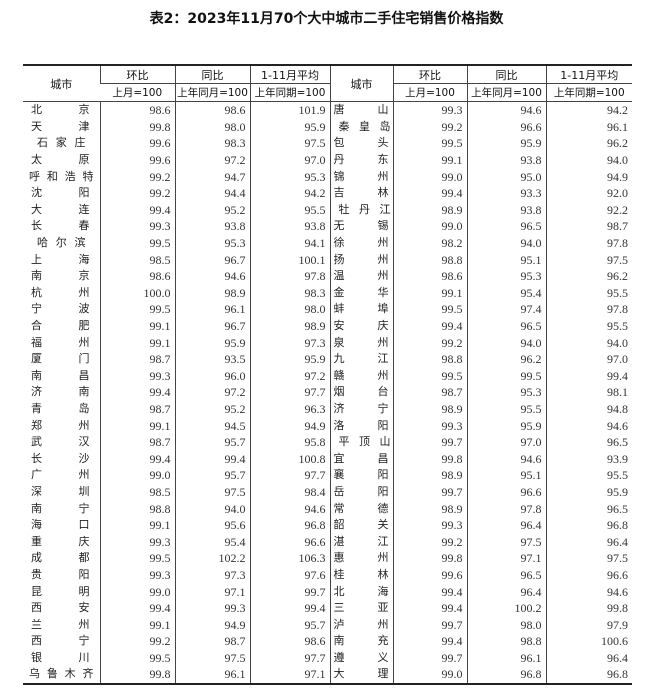 Image resolution: width=653 pixels, height=700 pixels. What do you see at coordinates (60, 309) in the screenshot?
I see `city-name: 宁波` at bounding box center [60, 309].